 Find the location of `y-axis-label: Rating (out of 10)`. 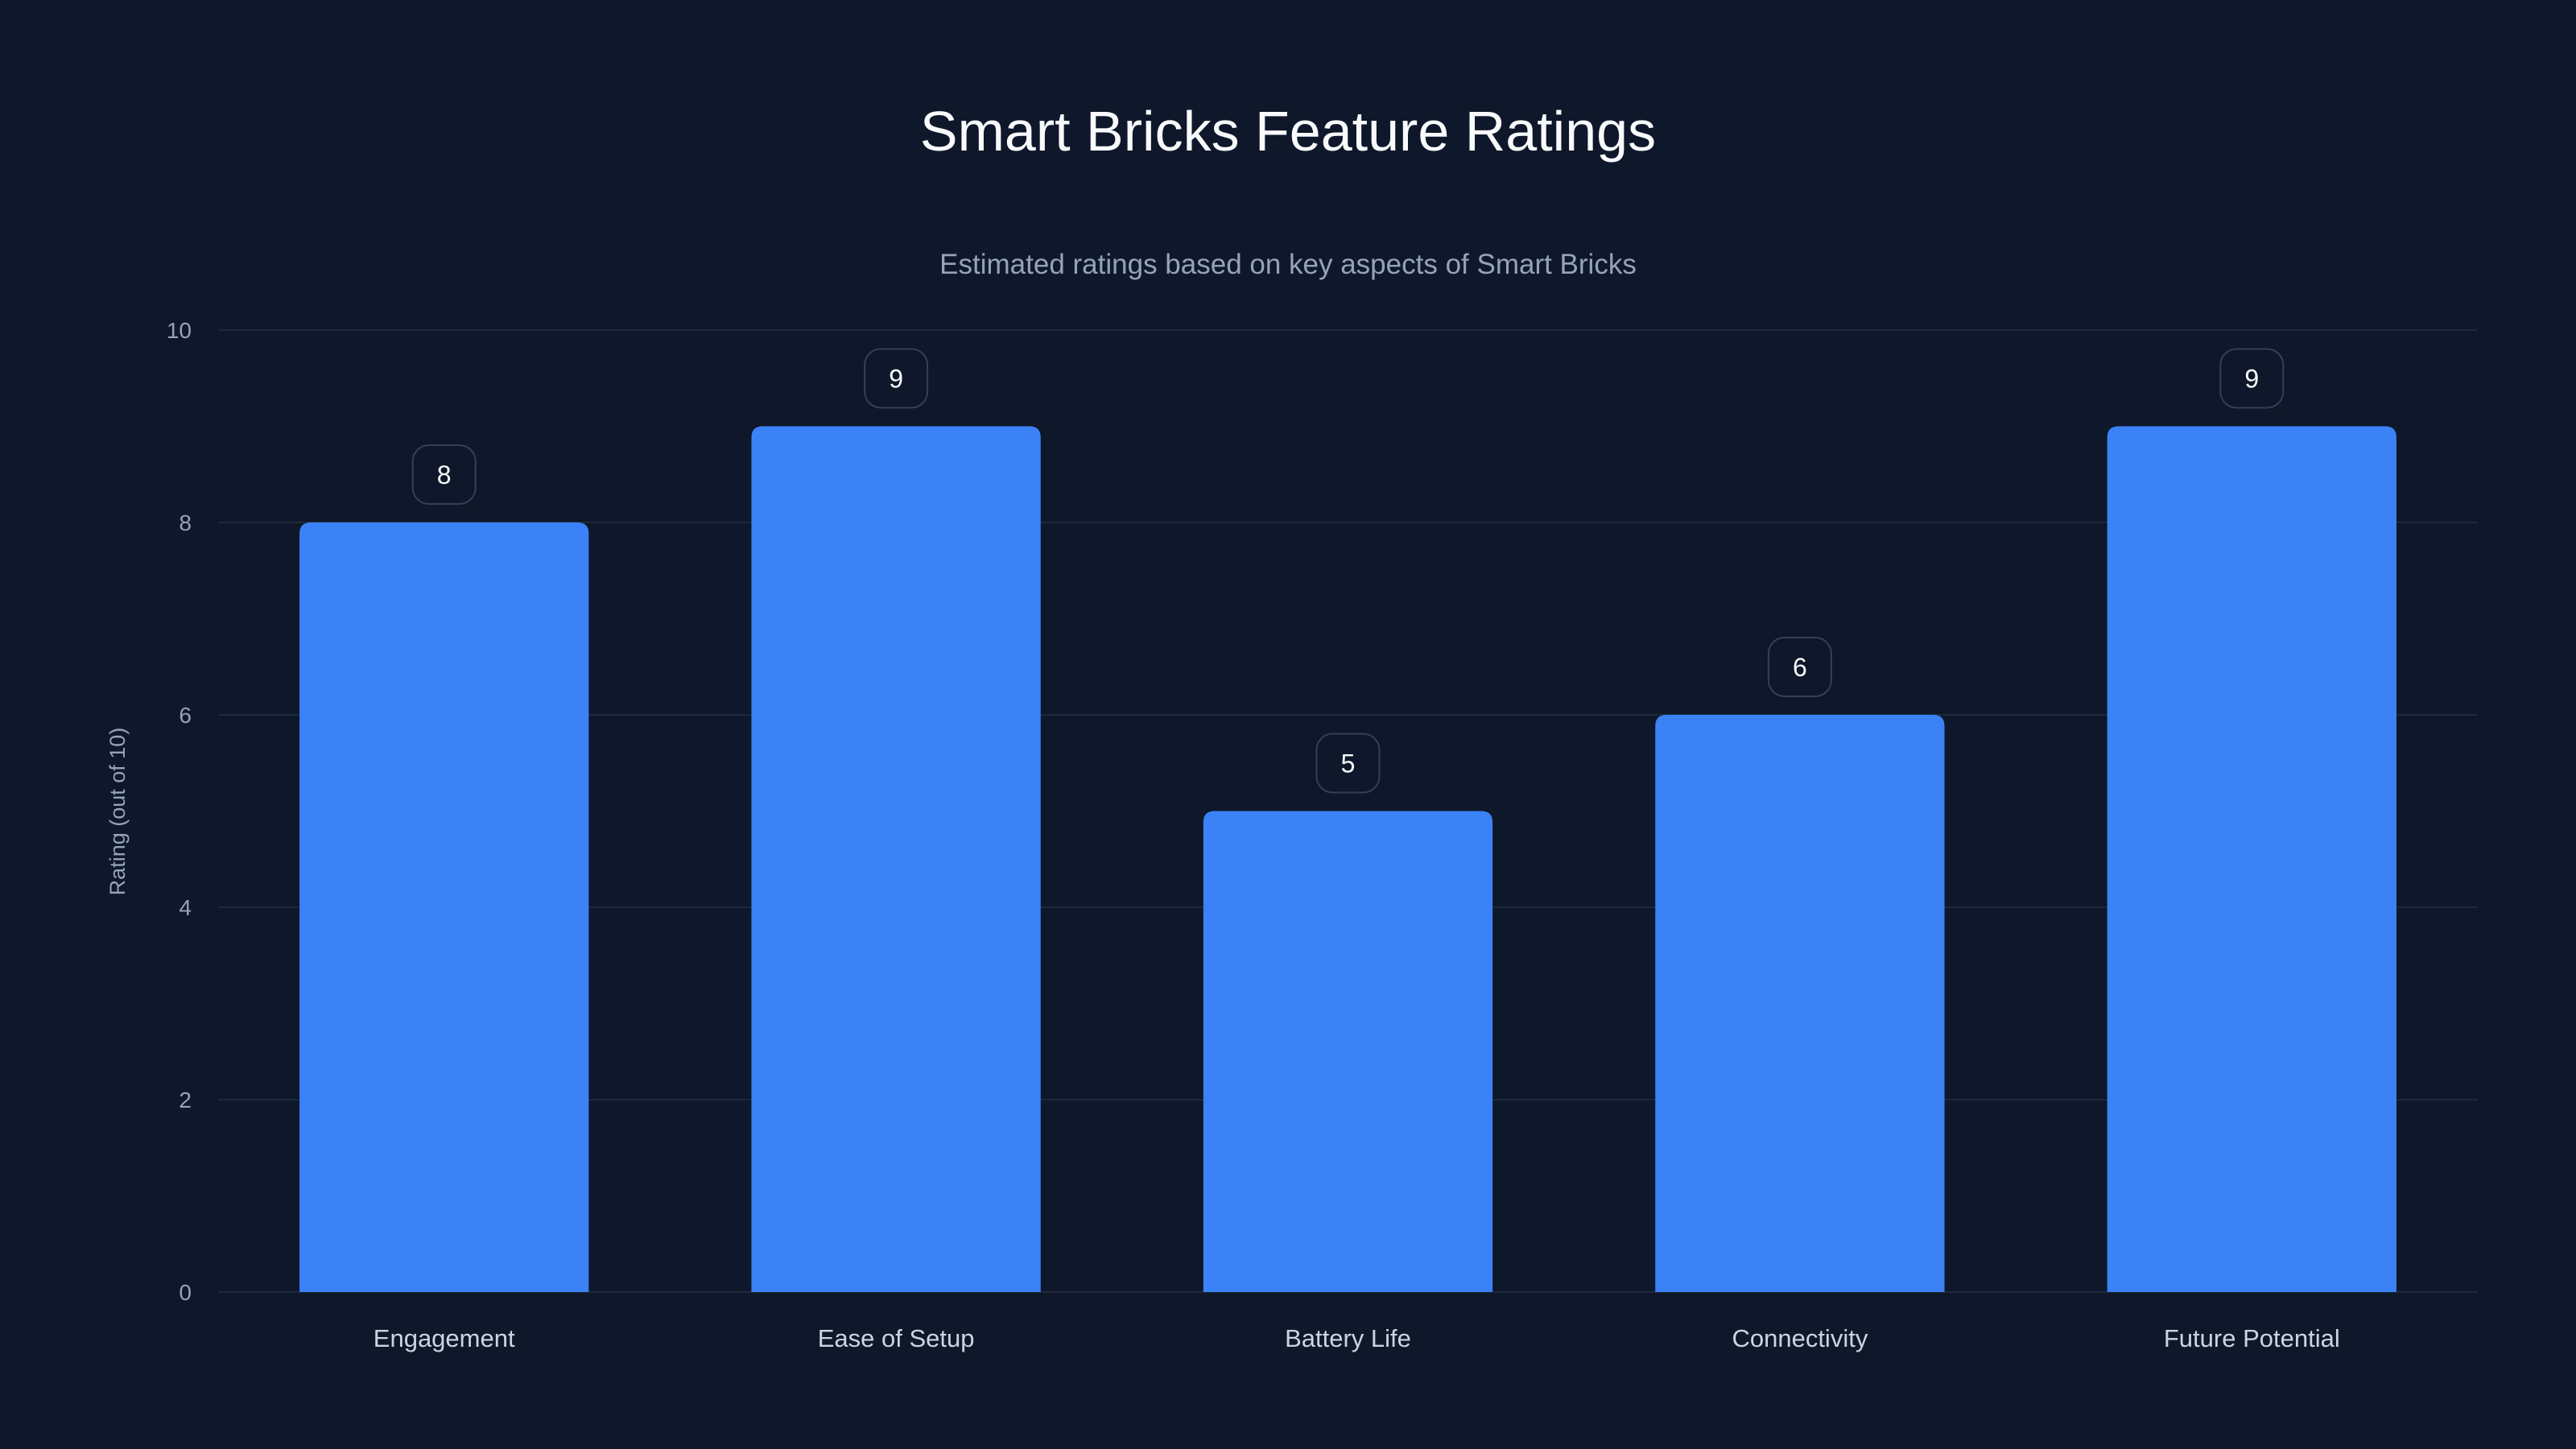

y-axis-label: Rating (out of 10) is located at coordinates (117, 812).